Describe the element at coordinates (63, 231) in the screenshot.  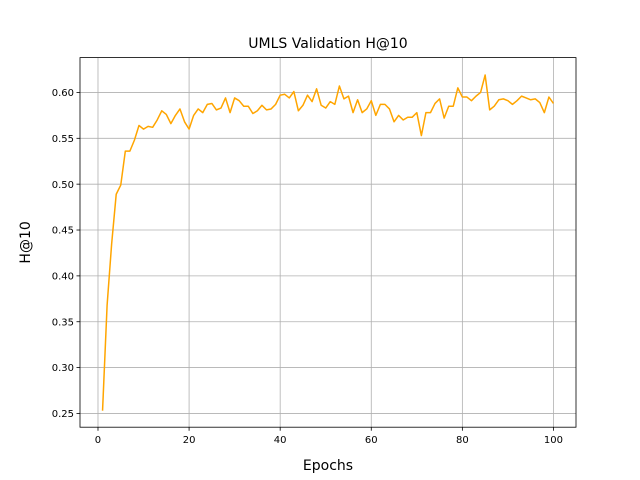
I see `y-tick-label: 0.45` at that location.